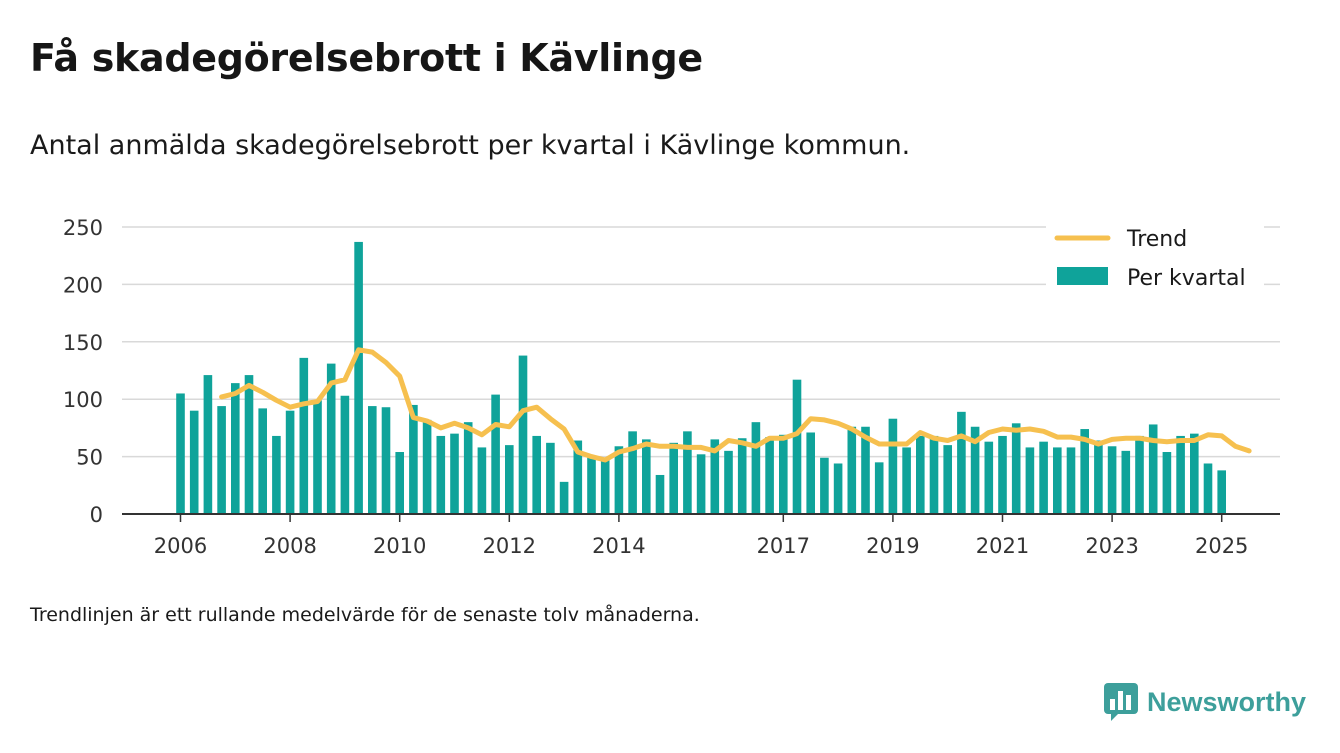 Image resolution: width=1340 pixels, height=753 pixels. Describe the element at coordinates (1082, 276) in the screenshot. I see `legend-bar-swatch` at that location.